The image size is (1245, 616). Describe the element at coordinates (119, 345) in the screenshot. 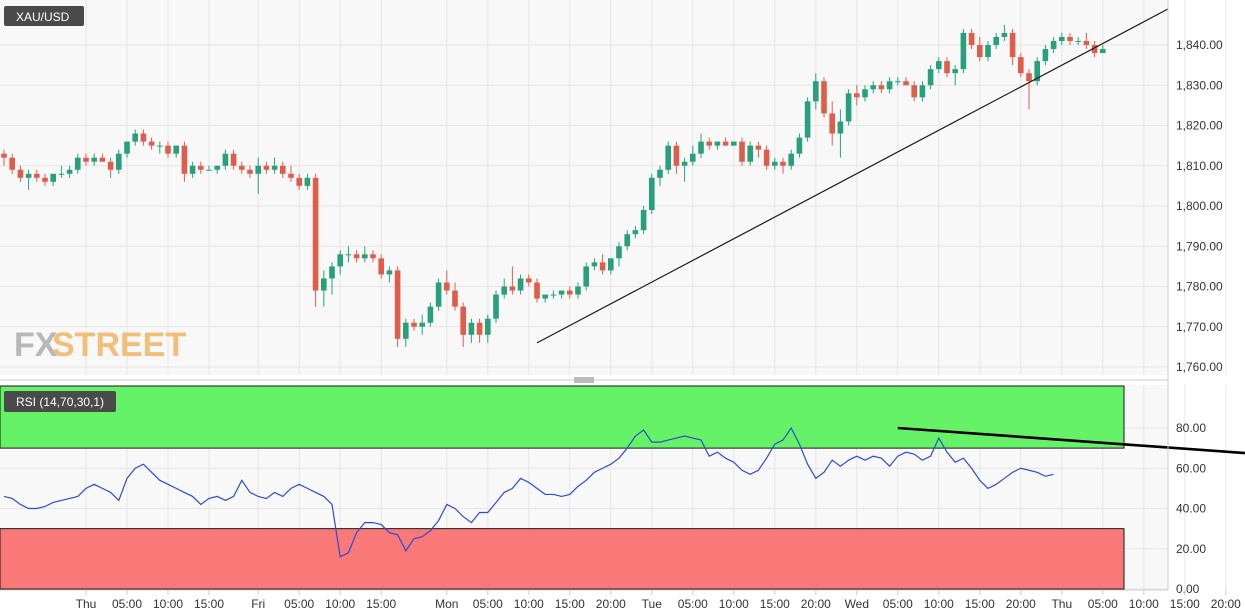

I see `watermark-street: STREET` at that location.